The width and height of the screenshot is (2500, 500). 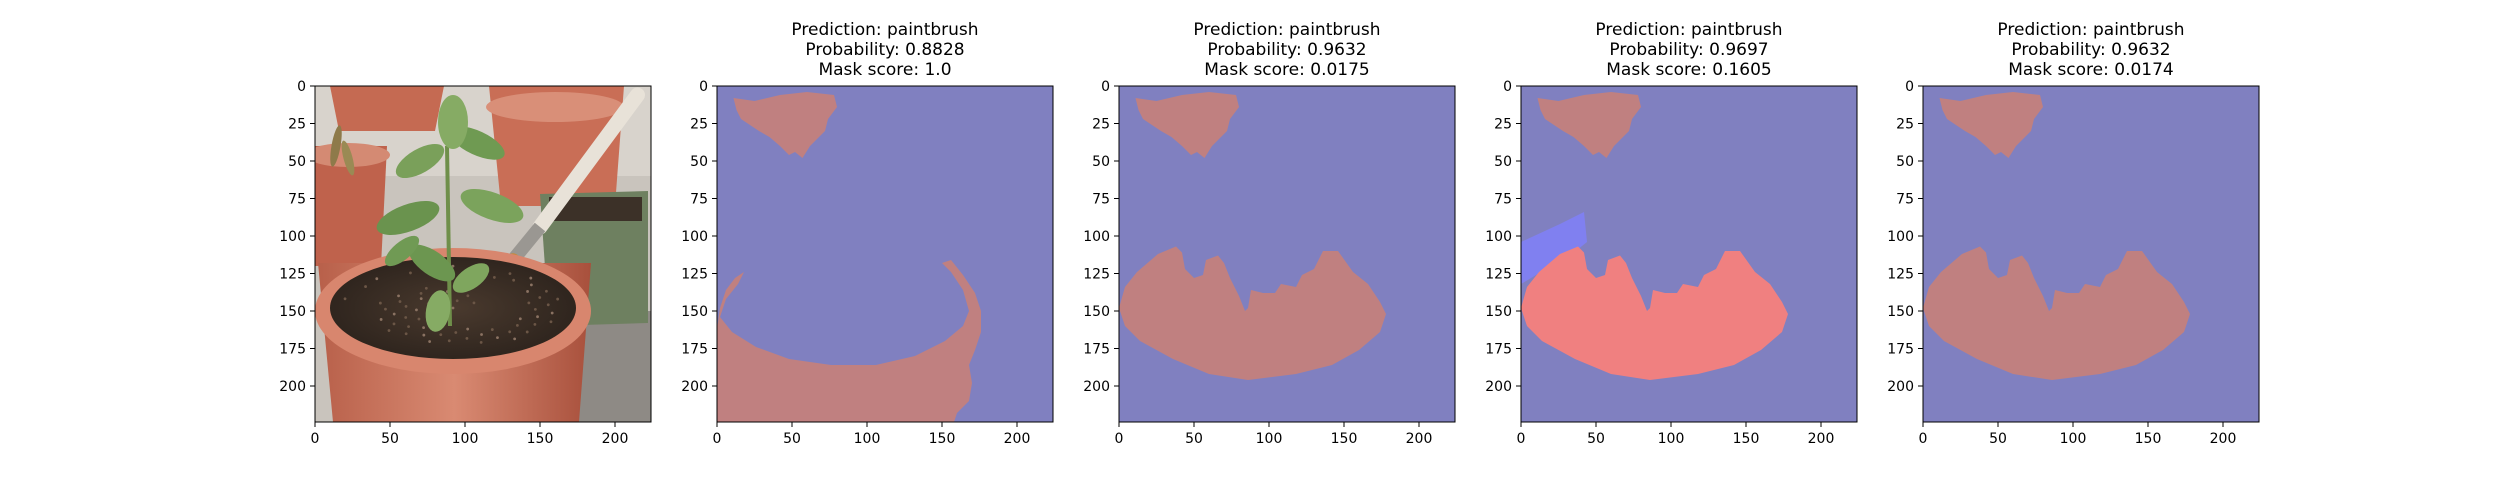 I want to click on panel-title-line: Mask score: 1.0, so click(x=884, y=70).